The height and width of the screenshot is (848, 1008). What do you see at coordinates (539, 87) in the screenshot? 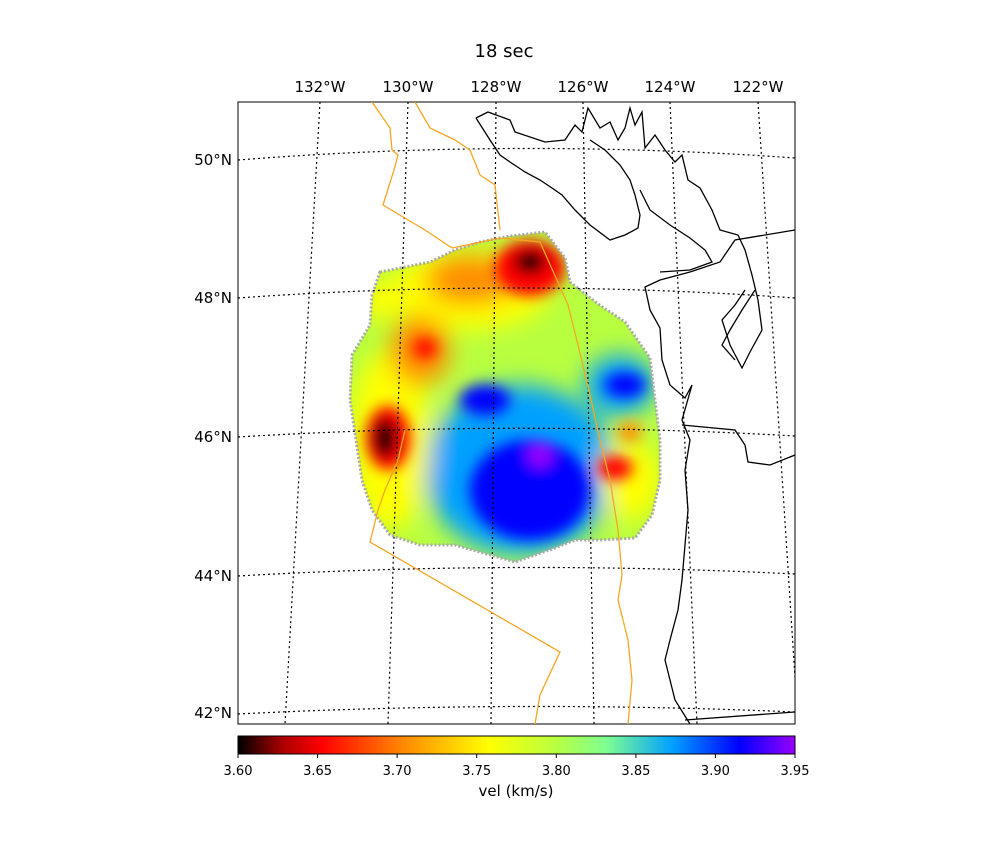
I see `longitude-labels: 132°W 130°W 128°W 126°W 124°W 122°W` at bounding box center [539, 87].